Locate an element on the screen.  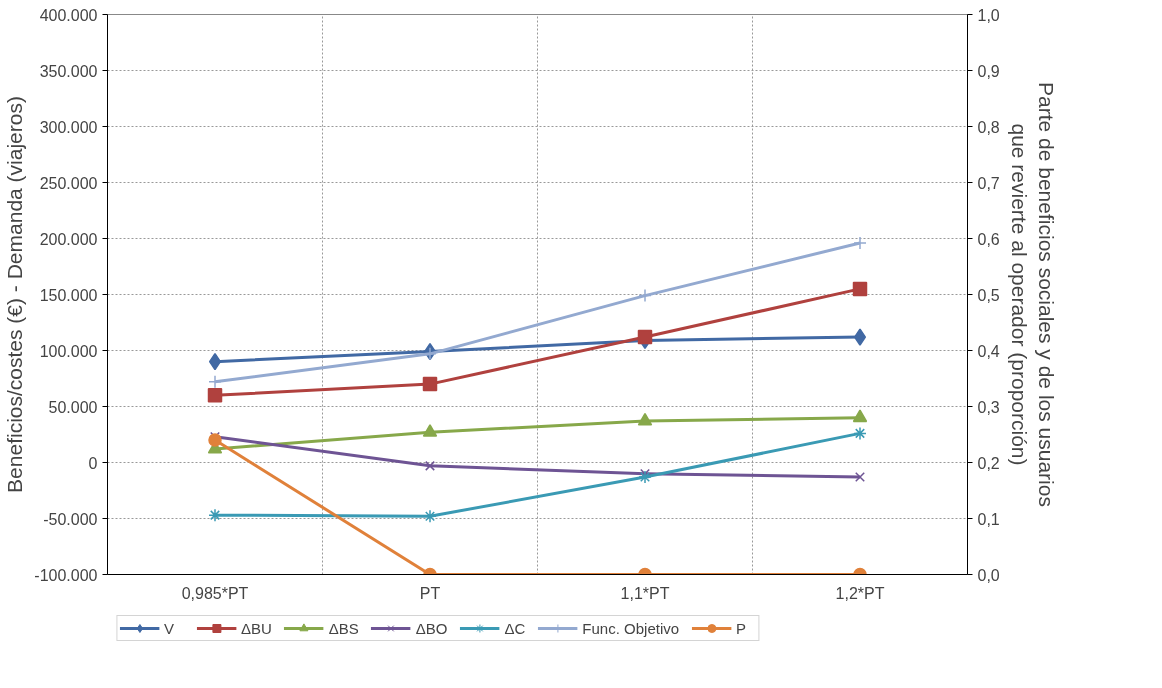
y2-tick-label: 0,5 is located at coordinates (988, 295).